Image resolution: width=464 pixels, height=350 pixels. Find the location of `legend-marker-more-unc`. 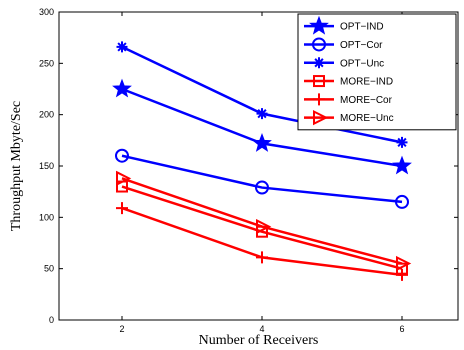

legend-marker-more-unc is located at coordinates (321, 118).